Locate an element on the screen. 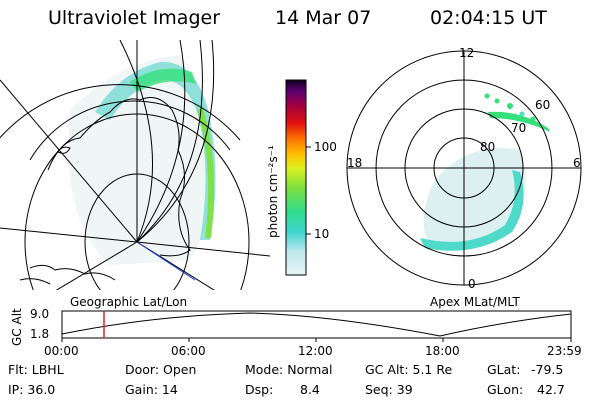 This screenshot has width=600, height=400. info-glon-label: GLon: is located at coordinates (505, 389).